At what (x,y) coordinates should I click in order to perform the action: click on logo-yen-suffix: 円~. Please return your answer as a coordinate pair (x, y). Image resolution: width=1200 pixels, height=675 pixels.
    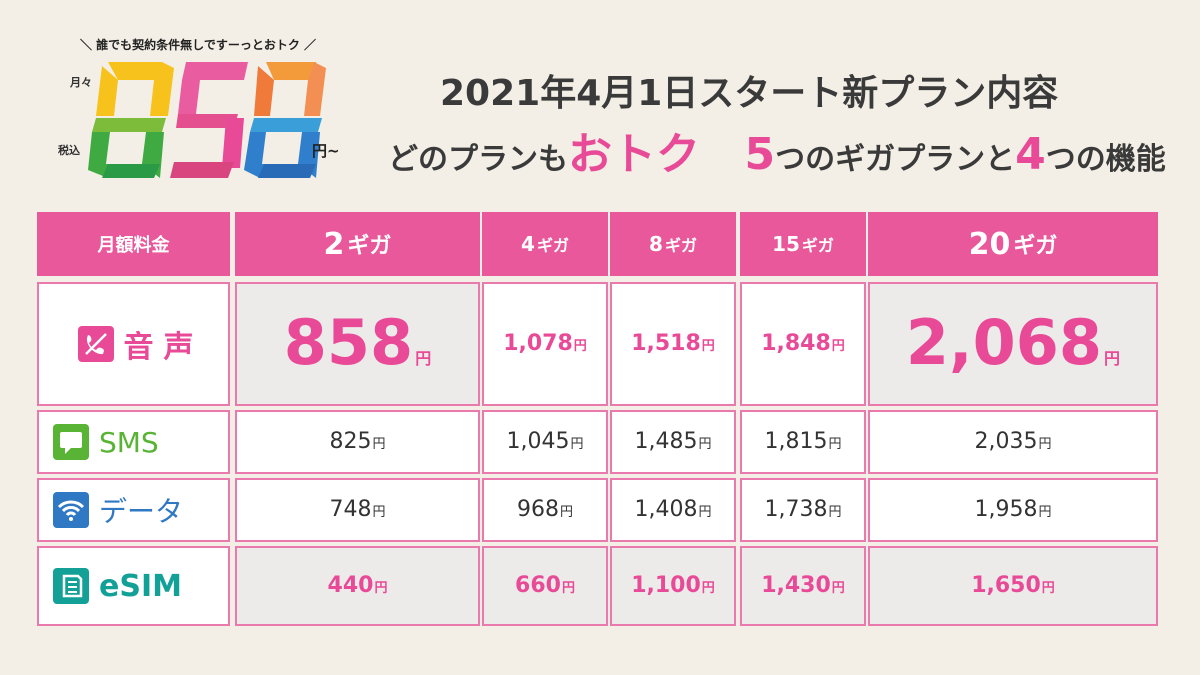
    Looking at the image, I should click on (326, 151).